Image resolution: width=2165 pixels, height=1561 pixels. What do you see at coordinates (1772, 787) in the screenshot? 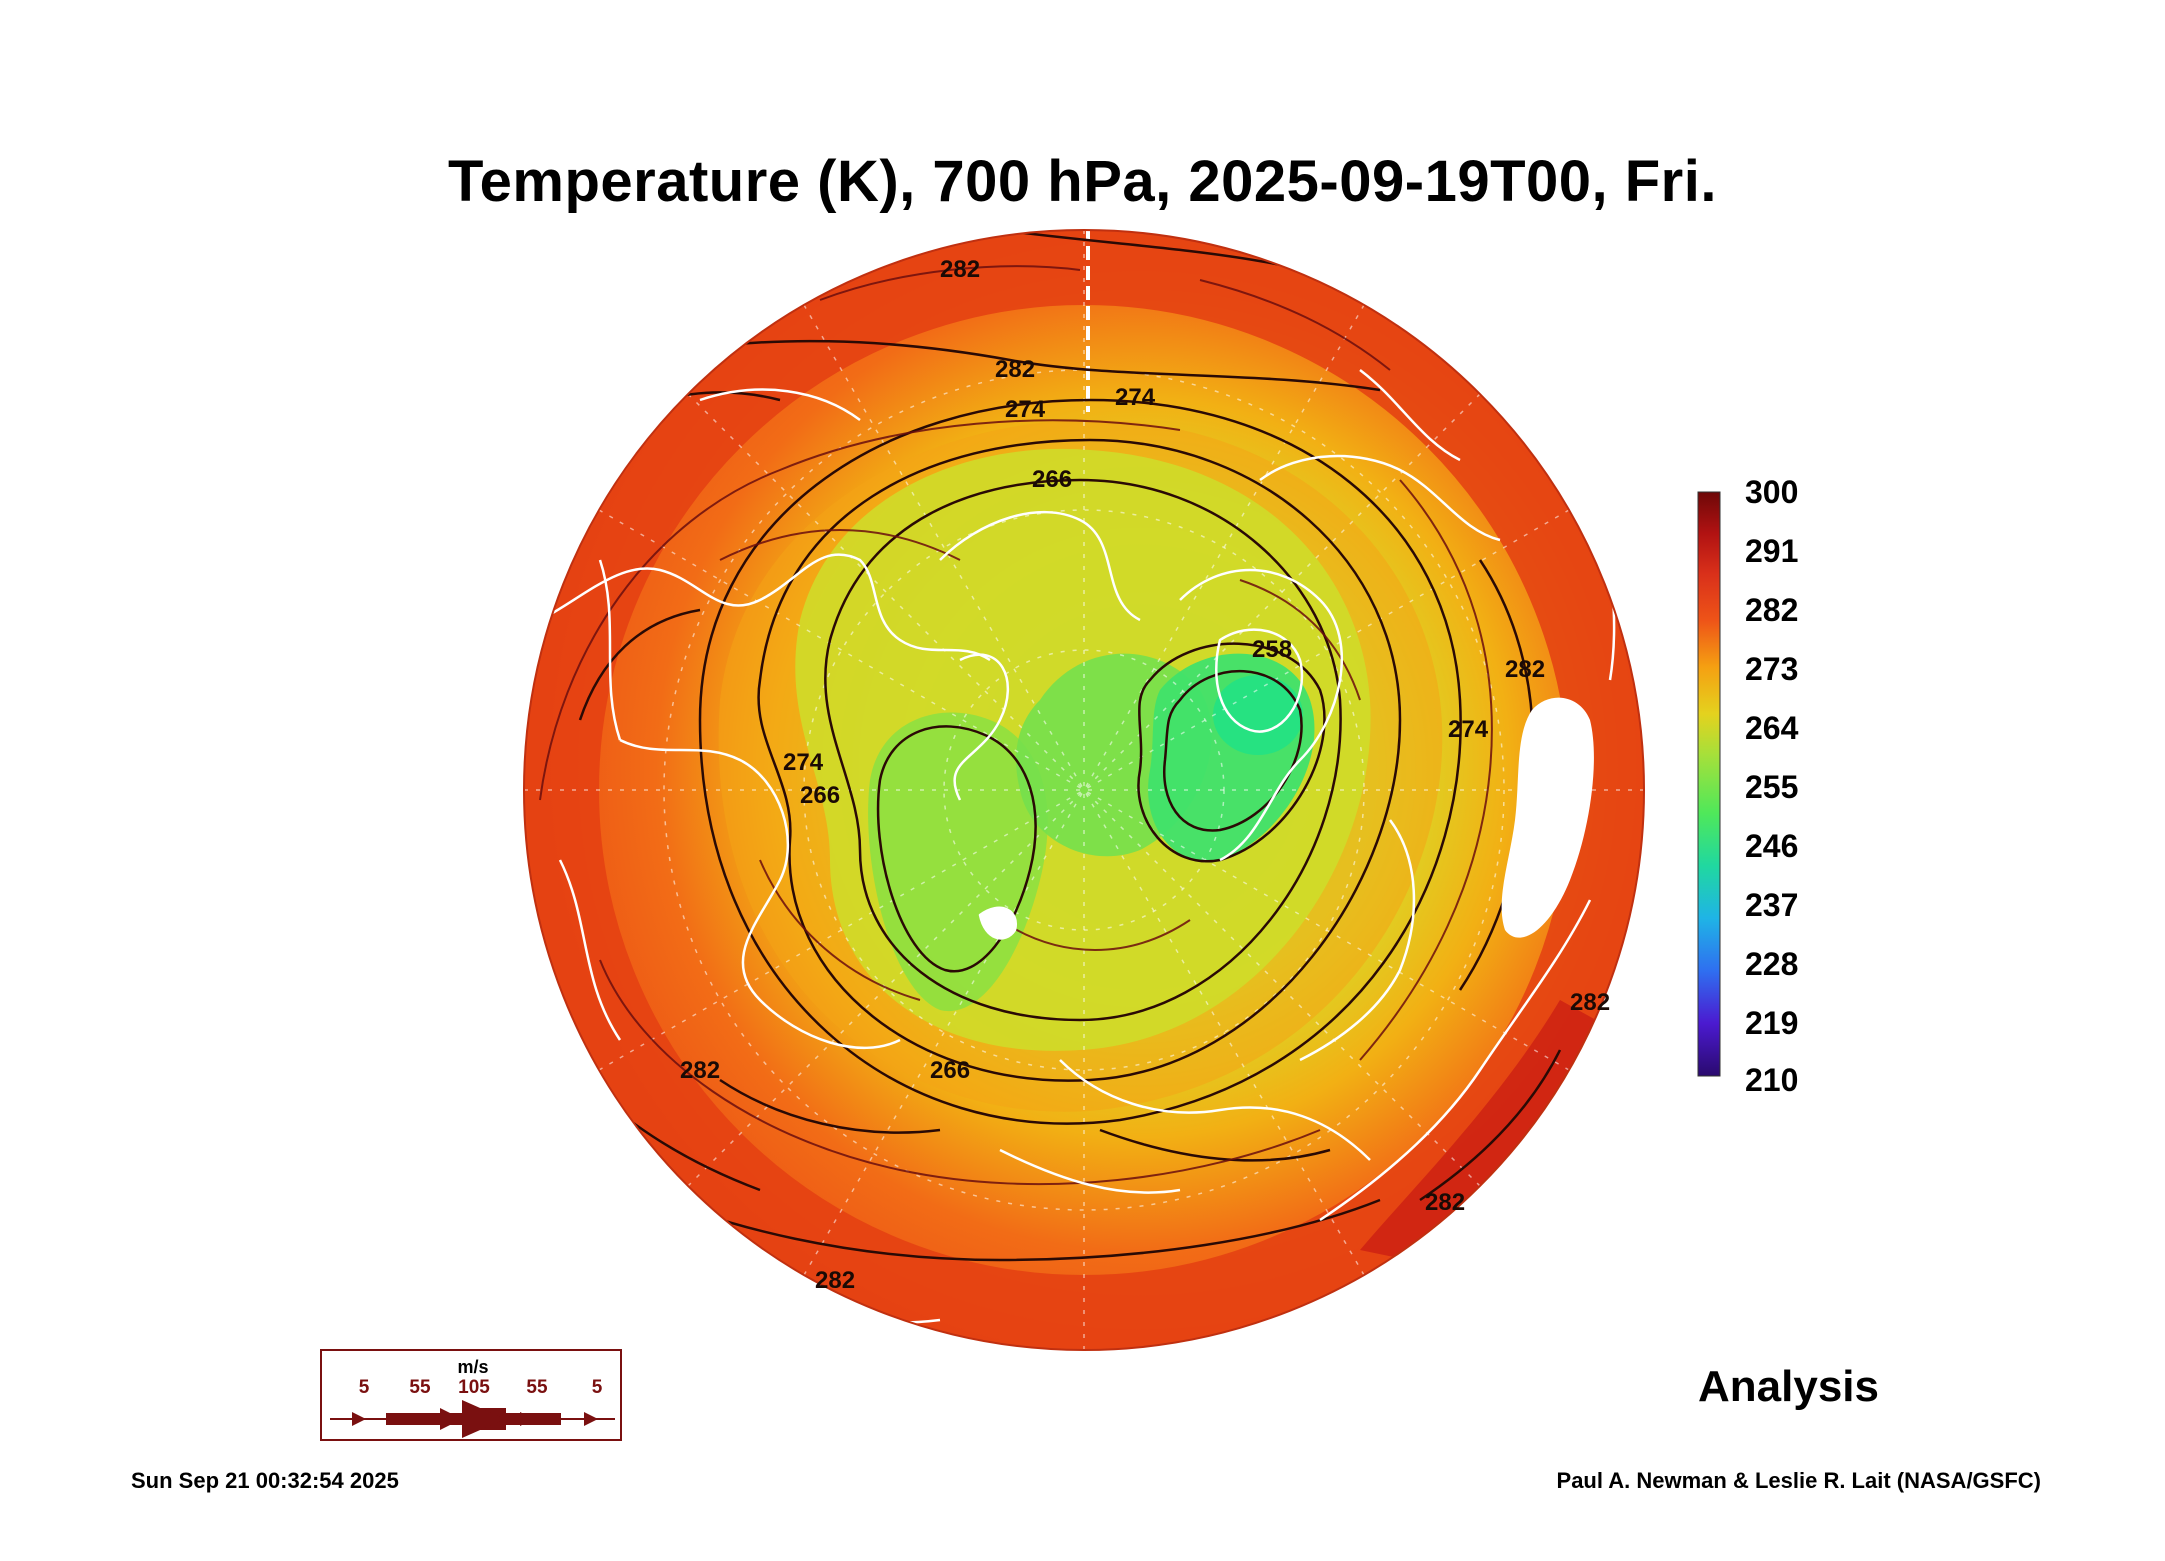
I see `colorbar-tick-label: 255` at bounding box center [1772, 787].